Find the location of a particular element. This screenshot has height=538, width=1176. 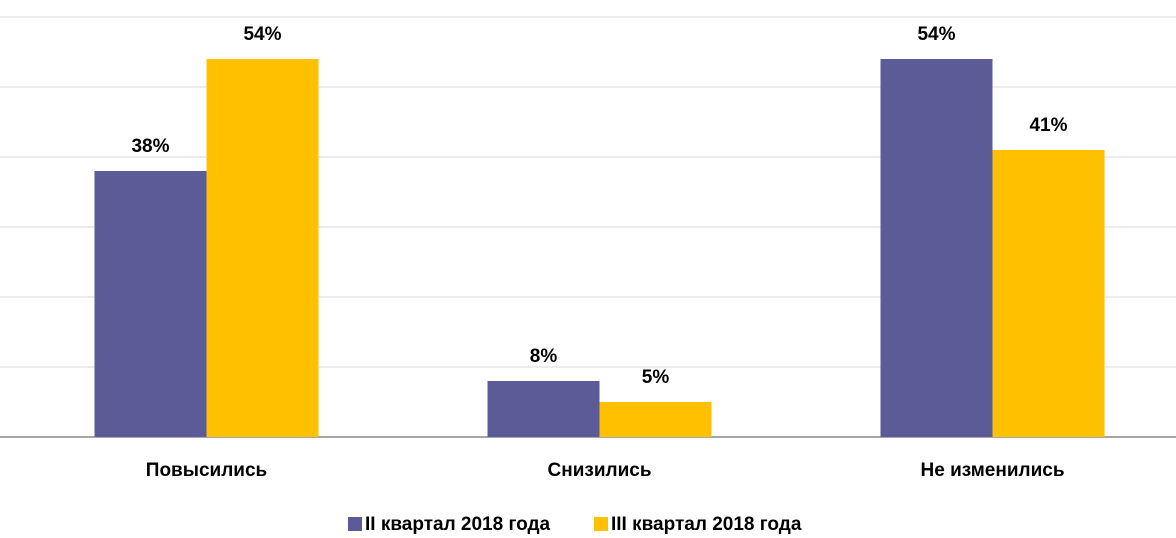

x-tick-label: Снизились is located at coordinates (600, 470).